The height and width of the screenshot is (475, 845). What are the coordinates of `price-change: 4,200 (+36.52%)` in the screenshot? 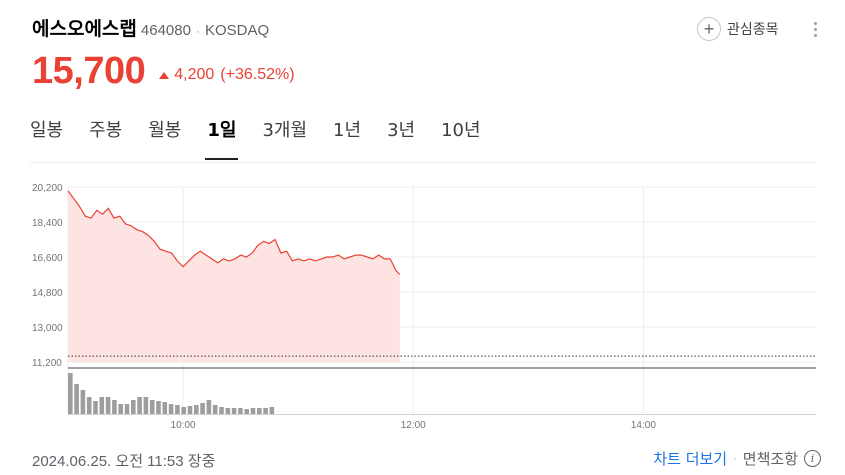 It's located at (227, 75).